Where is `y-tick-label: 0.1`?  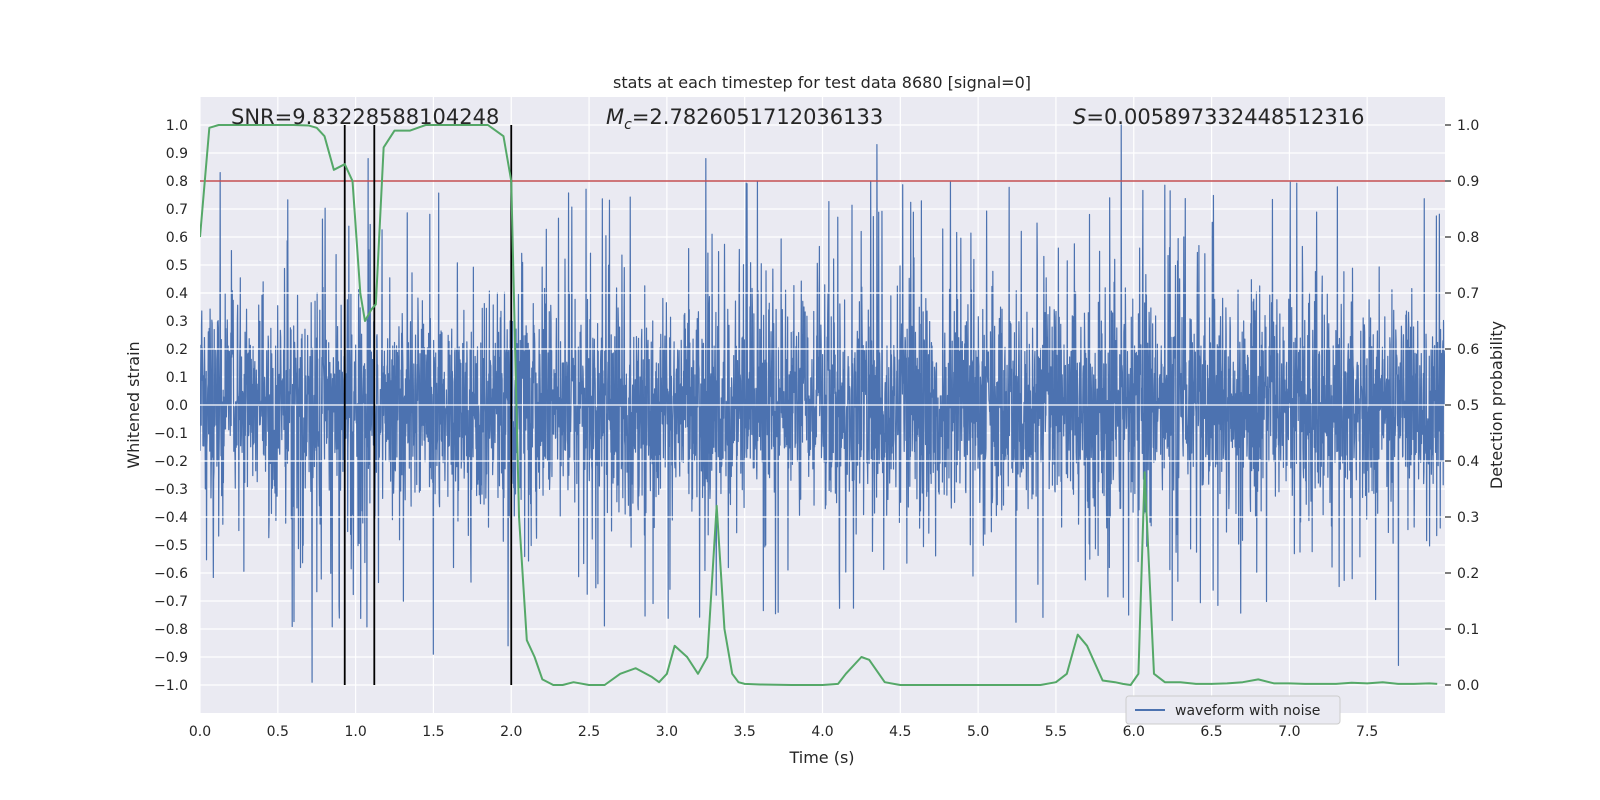
y-tick-label: 0.1 is located at coordinates (177, 378).